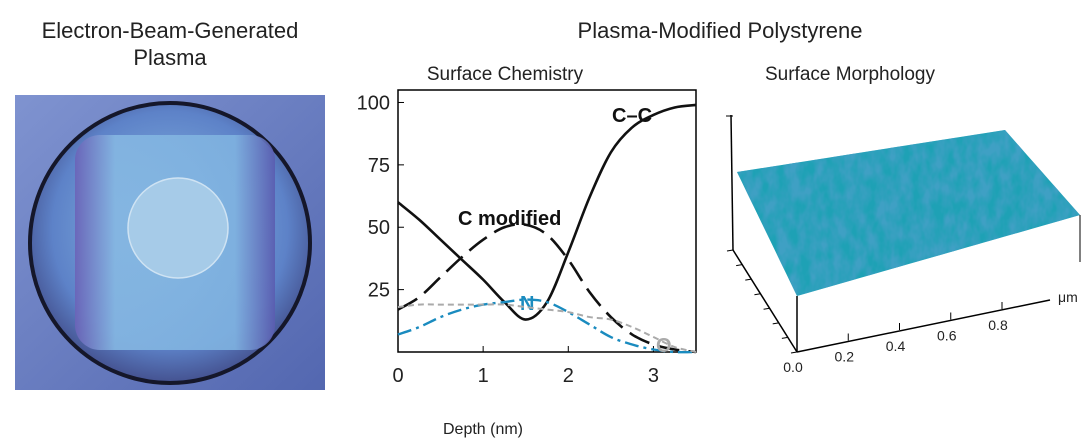 This screenshot has width=1086, height=446. Describe the element at coordinates (373, 103) in the screenshot. I see `y-tick-label: 100` at that location.